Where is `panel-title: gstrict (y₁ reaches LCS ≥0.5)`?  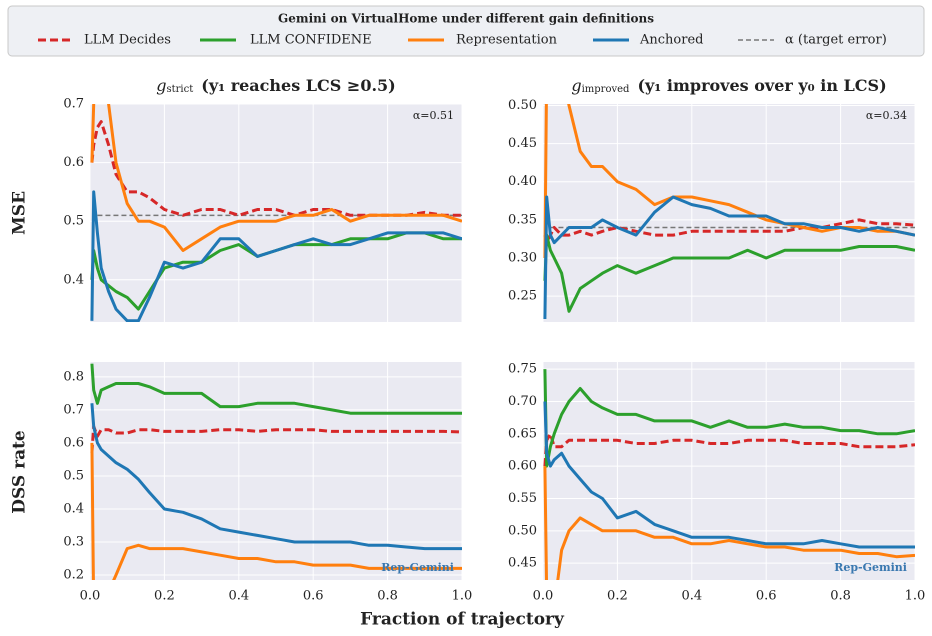
panel-title: gstrict (y₁ reaches LCS ≥0.5) is located at coordinates (275, 85).